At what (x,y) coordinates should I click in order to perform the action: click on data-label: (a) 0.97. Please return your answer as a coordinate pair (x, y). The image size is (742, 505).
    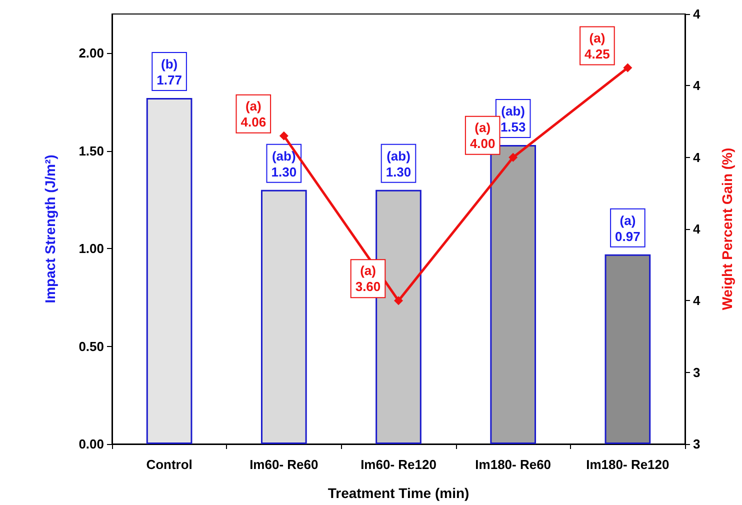
    Looking at the image, I should click on (627, 228).